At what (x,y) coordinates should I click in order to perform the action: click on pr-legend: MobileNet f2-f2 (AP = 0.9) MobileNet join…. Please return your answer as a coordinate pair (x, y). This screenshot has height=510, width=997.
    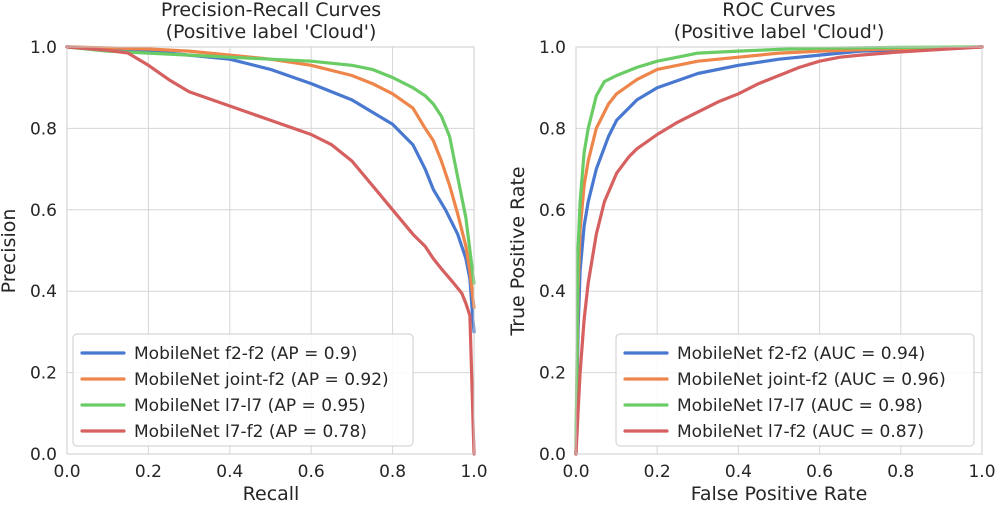
    Looking at the image, I should click on (243, 390).